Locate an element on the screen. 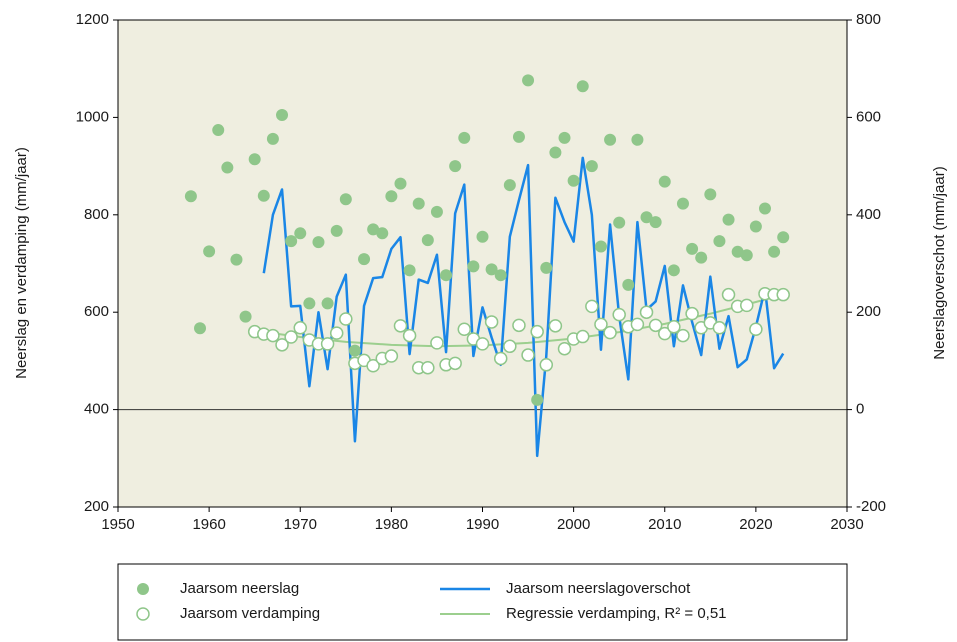 The width and height of the screenshot is (957, 642). x-tick-label: 1970 is located at coordinates (300, 524).